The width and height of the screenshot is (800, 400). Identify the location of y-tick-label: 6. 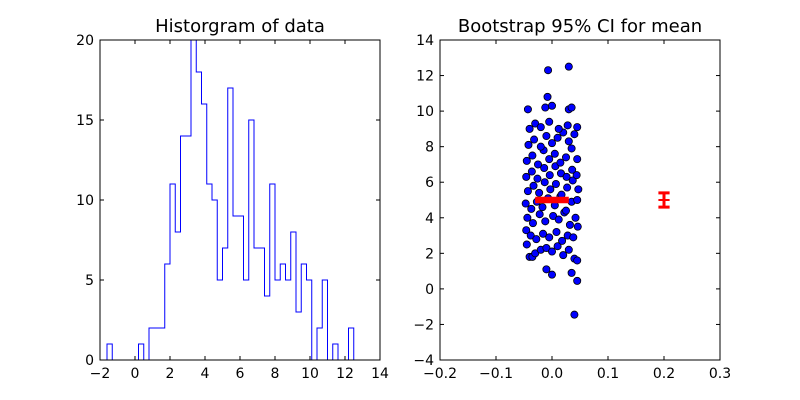
(429, 183).